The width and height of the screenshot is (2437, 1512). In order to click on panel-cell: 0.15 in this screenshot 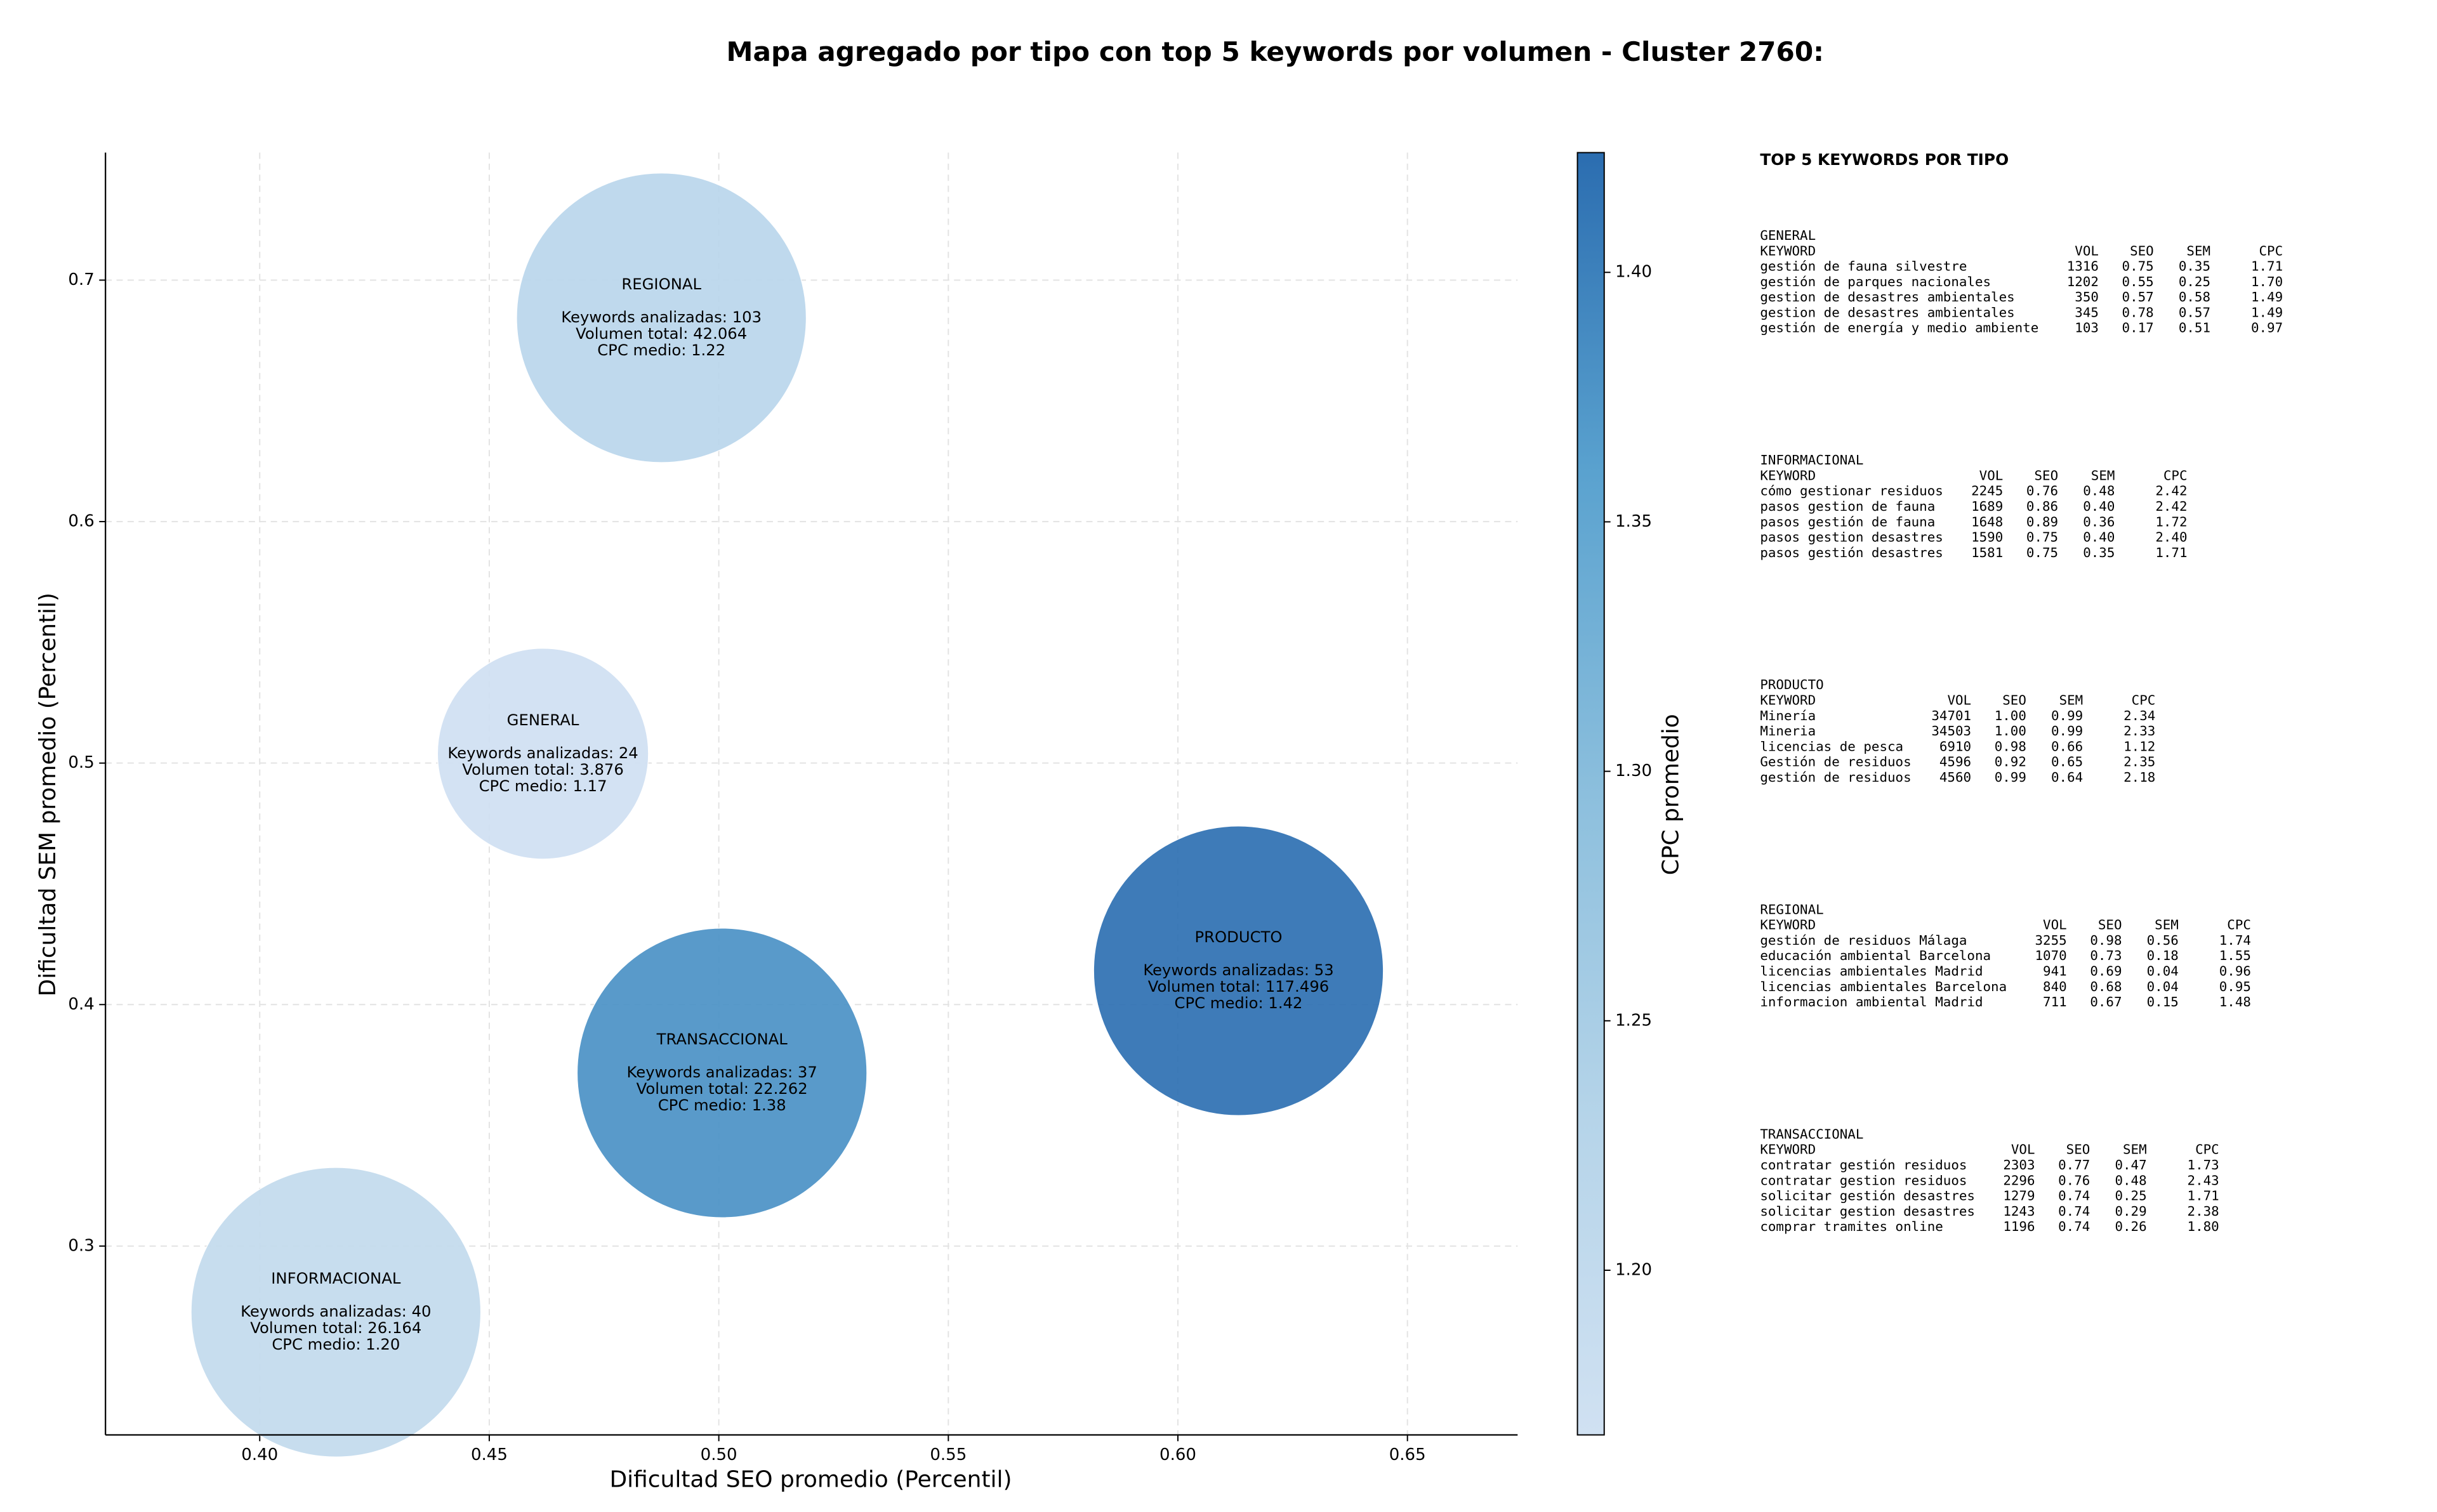, I will do `click(2163, 1002)`.